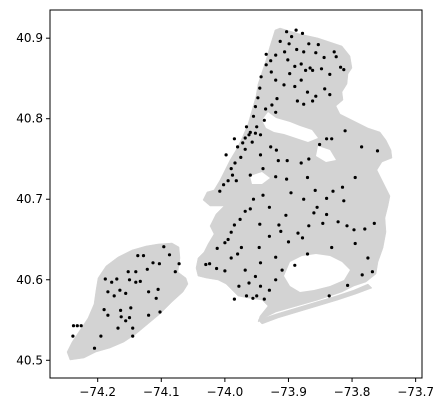 The image size is (435, 413). Describe the element at coordinates (256, 388) in the screenshot. I see `x-axis-ticks: −74.2 −74.1 −74.0 −73.9 −73.8 −73.7` at that location.